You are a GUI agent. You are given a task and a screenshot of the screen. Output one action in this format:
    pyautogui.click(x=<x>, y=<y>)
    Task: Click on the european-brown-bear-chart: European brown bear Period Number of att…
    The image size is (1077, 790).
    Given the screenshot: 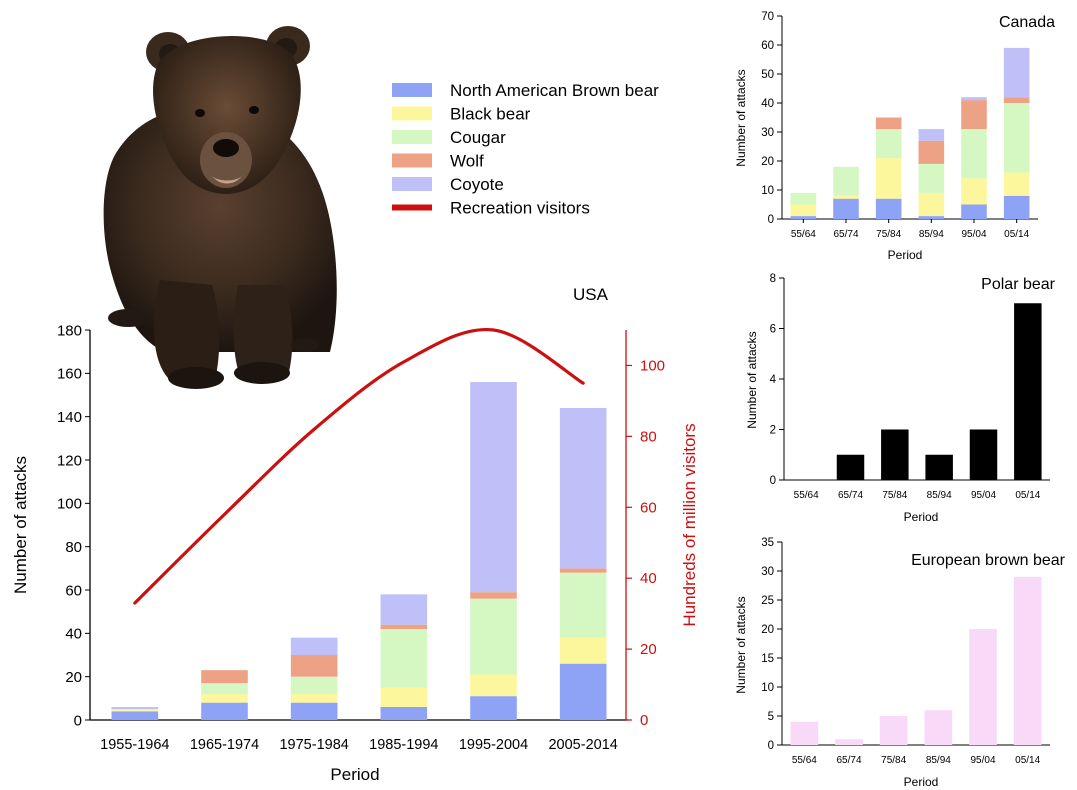 What is the action you would take?
    pyautogui.click(x=900, y=663)
    